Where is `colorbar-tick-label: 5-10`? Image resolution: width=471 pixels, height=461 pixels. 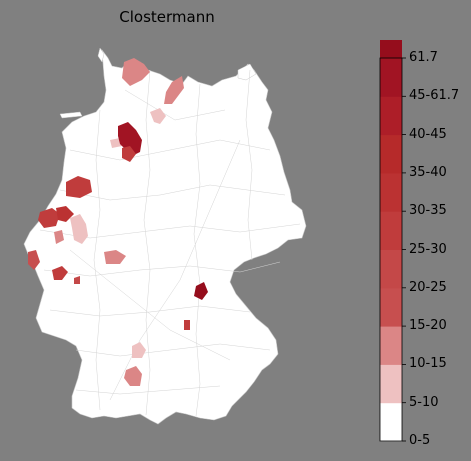 colorbar-tick-label: 5-10 is located at coordinates (424, 402).